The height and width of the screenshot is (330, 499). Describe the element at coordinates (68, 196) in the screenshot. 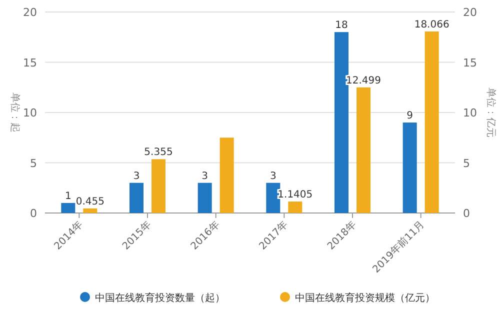

I see `data-label: 1` at that location.